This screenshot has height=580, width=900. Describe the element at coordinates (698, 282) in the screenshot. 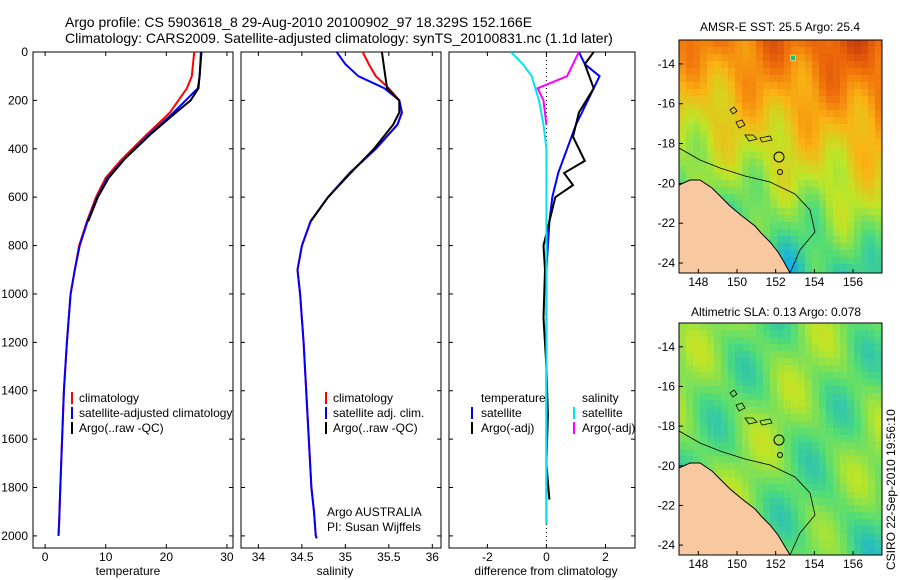

I see `map-x-tick-label: 148` at that location.